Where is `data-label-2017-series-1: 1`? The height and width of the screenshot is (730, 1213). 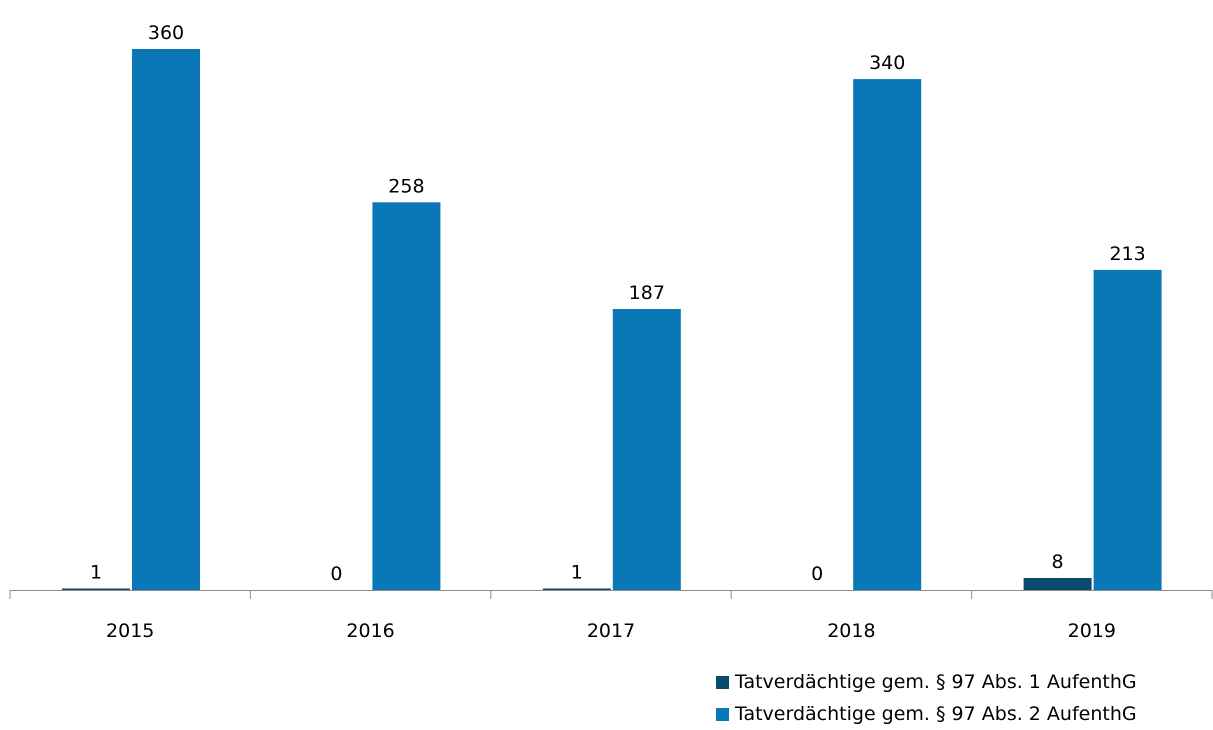
data-label-2017-series-1: 1 is located at coordinates (577, 573).